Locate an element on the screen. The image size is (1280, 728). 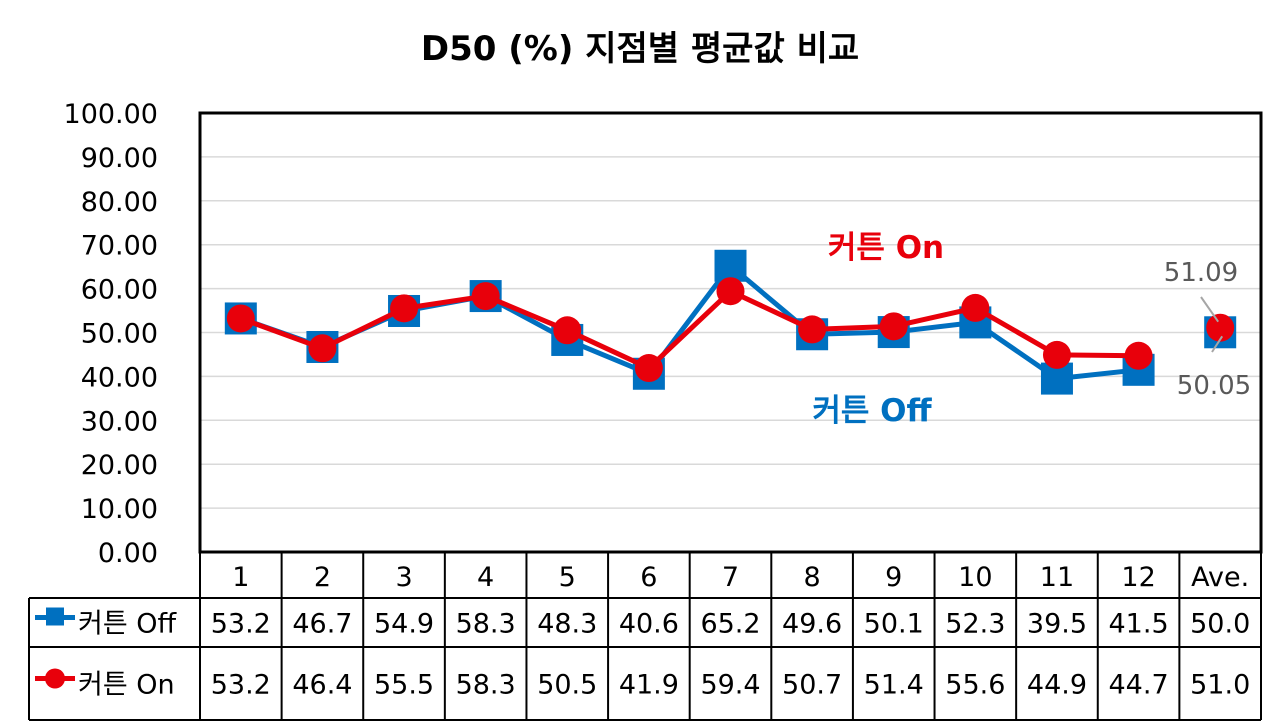
average-label-on: 51.09 is located at coordinates (1201, 273).